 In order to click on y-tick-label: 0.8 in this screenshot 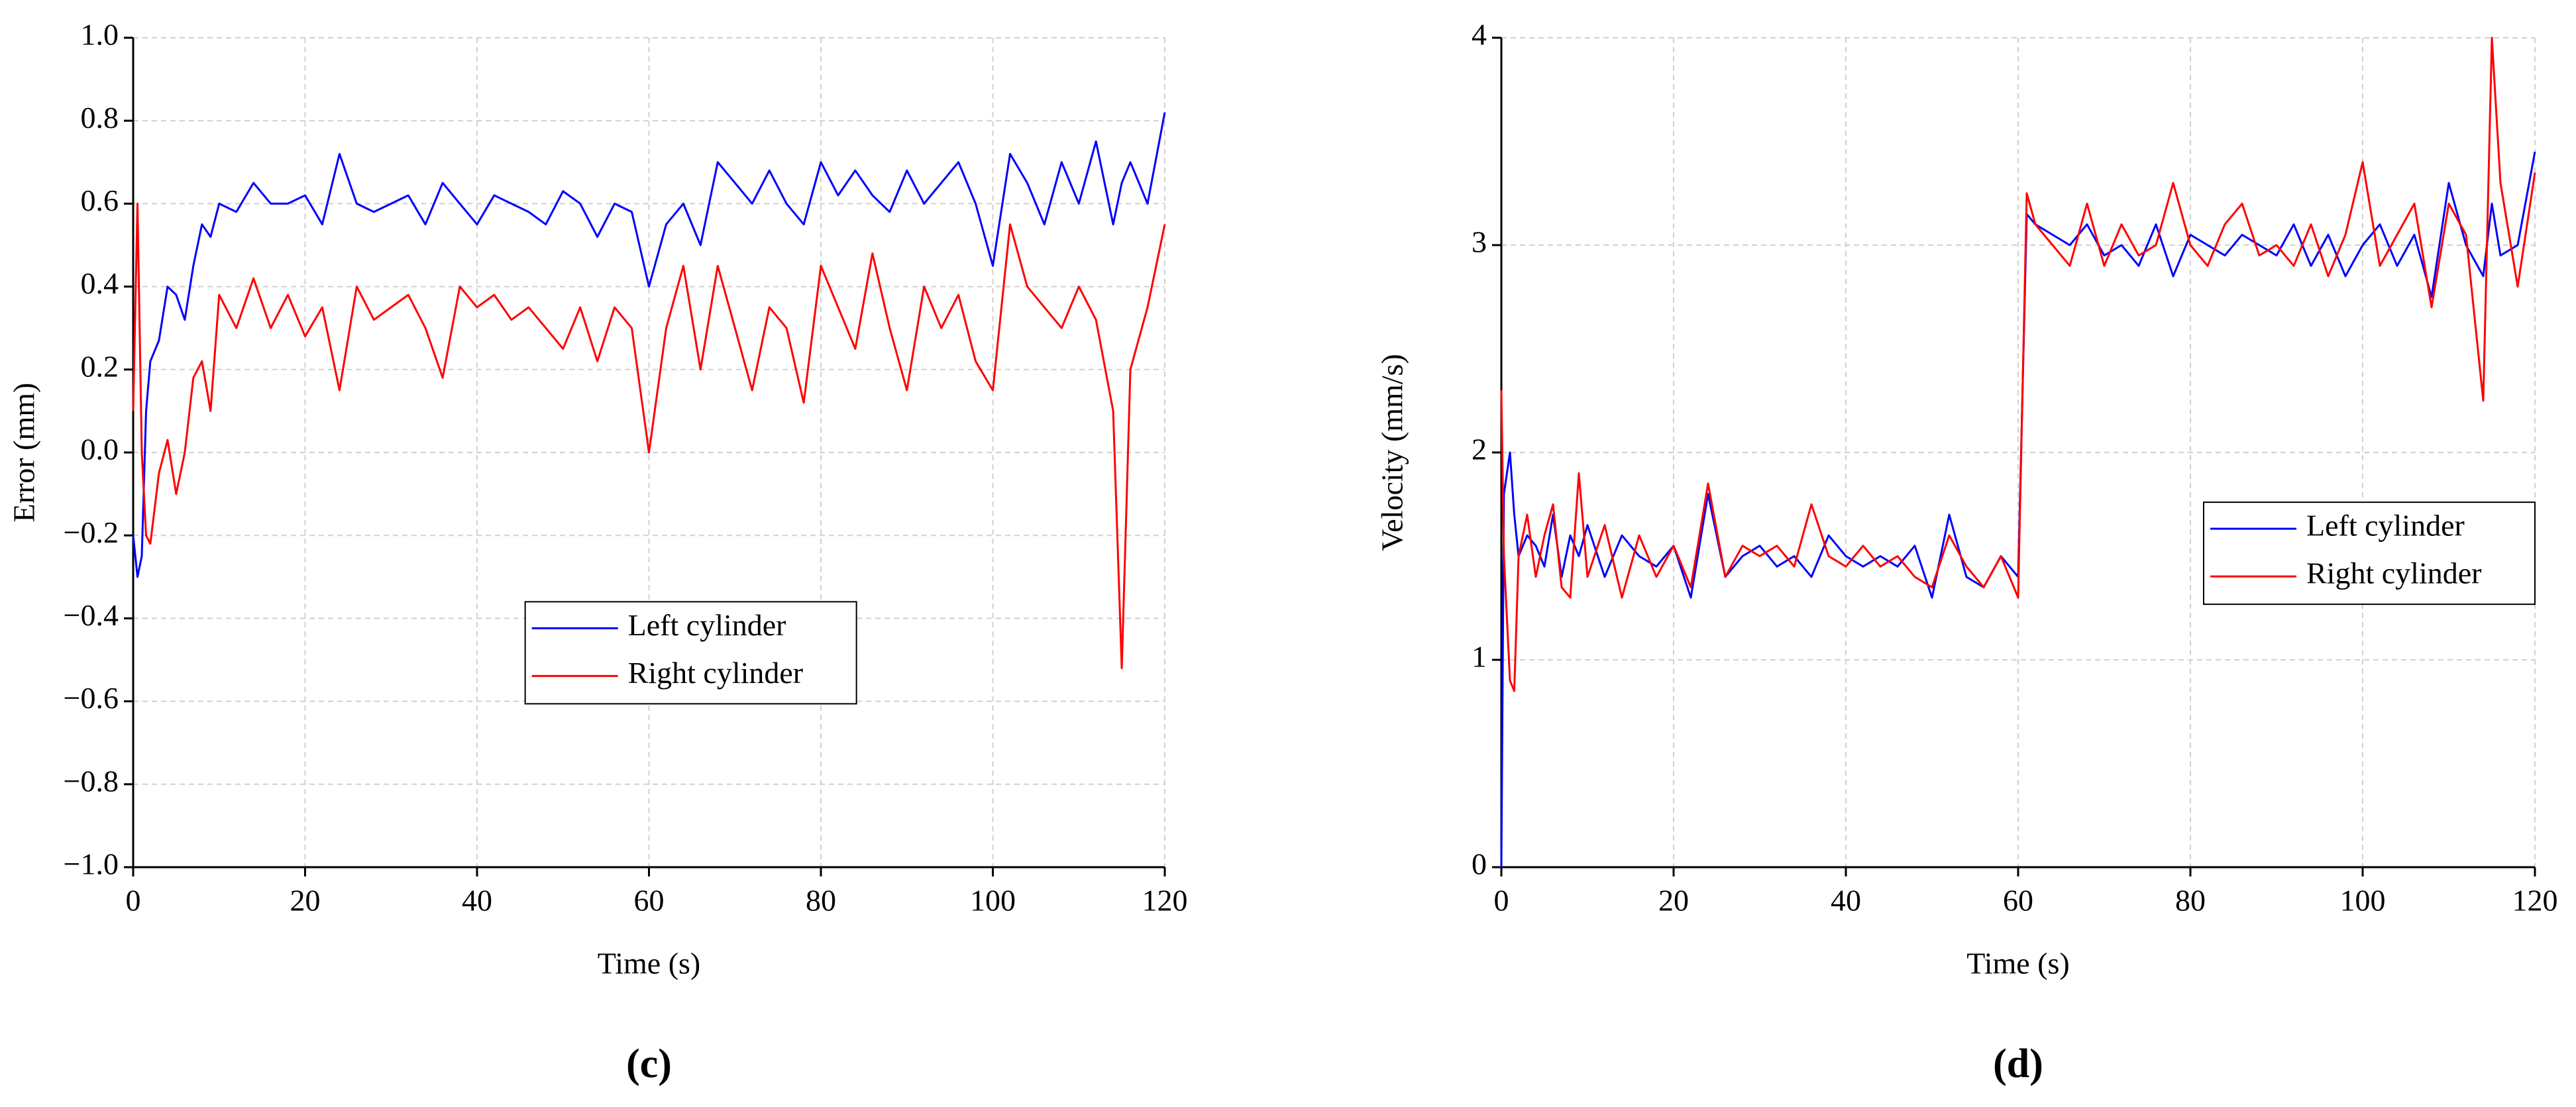, I will do `click(100, 118)`.